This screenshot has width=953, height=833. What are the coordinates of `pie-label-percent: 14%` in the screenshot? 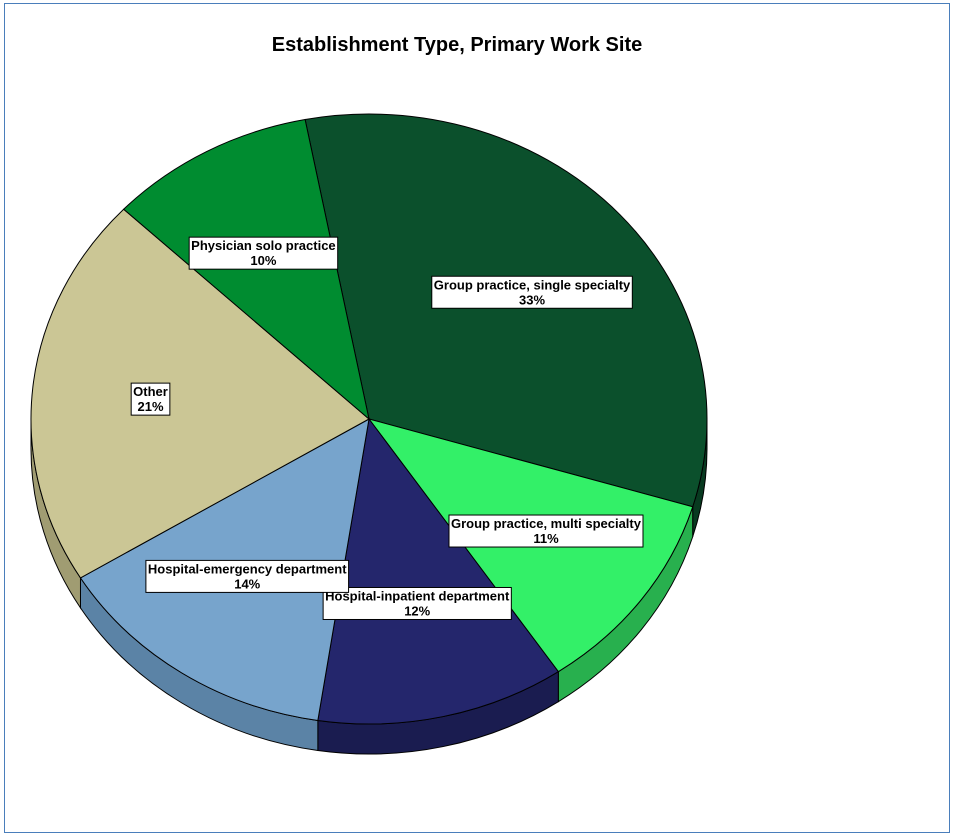 It's located at (247, 583).